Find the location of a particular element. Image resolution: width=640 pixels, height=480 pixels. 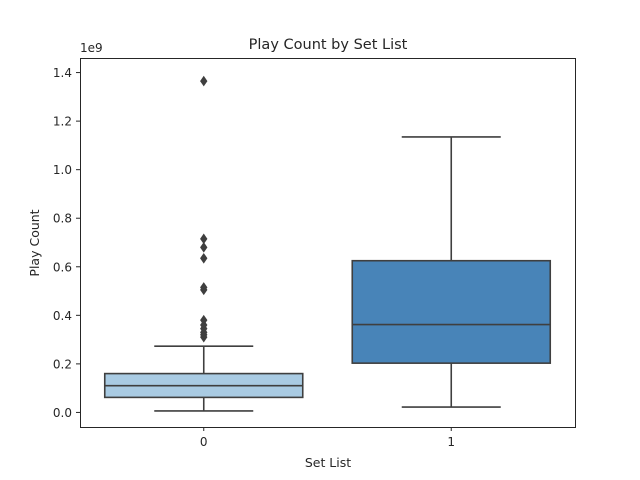

y-offset-label: 1e9 is located at coordinates (91, 48).